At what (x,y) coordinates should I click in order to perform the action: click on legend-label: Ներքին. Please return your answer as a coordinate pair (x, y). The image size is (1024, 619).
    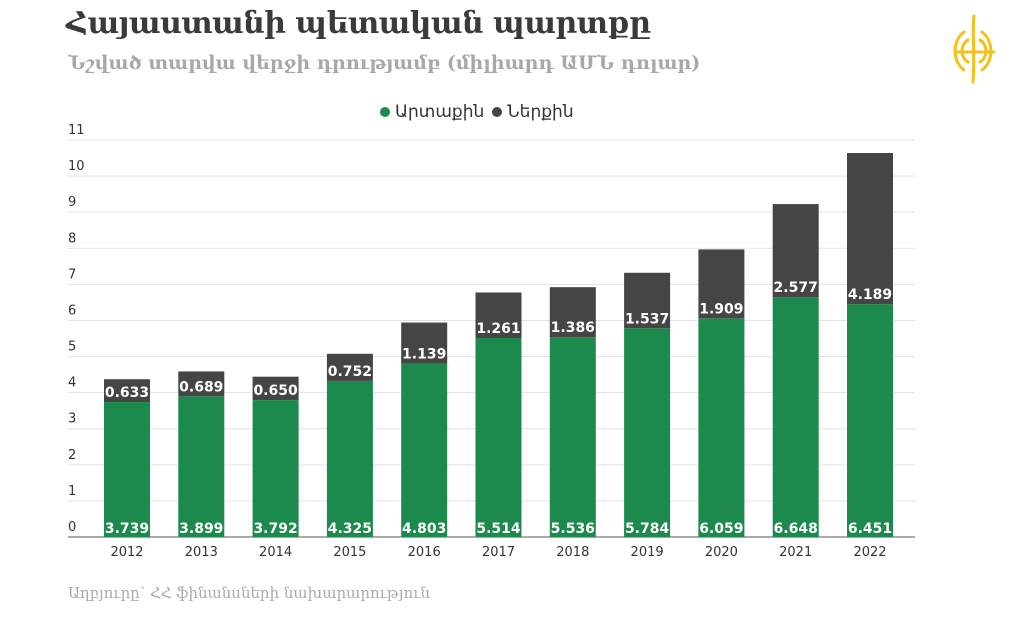
    Looking at the image, I should click on (540, 112).